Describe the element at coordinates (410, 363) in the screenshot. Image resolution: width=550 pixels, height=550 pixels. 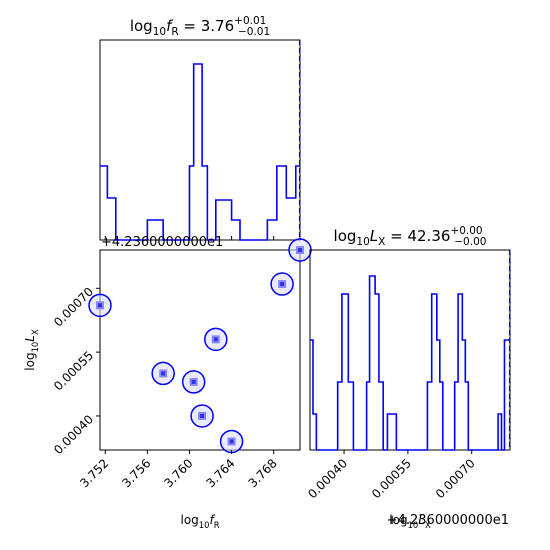
I see `LX-histogram-steps` at that location.